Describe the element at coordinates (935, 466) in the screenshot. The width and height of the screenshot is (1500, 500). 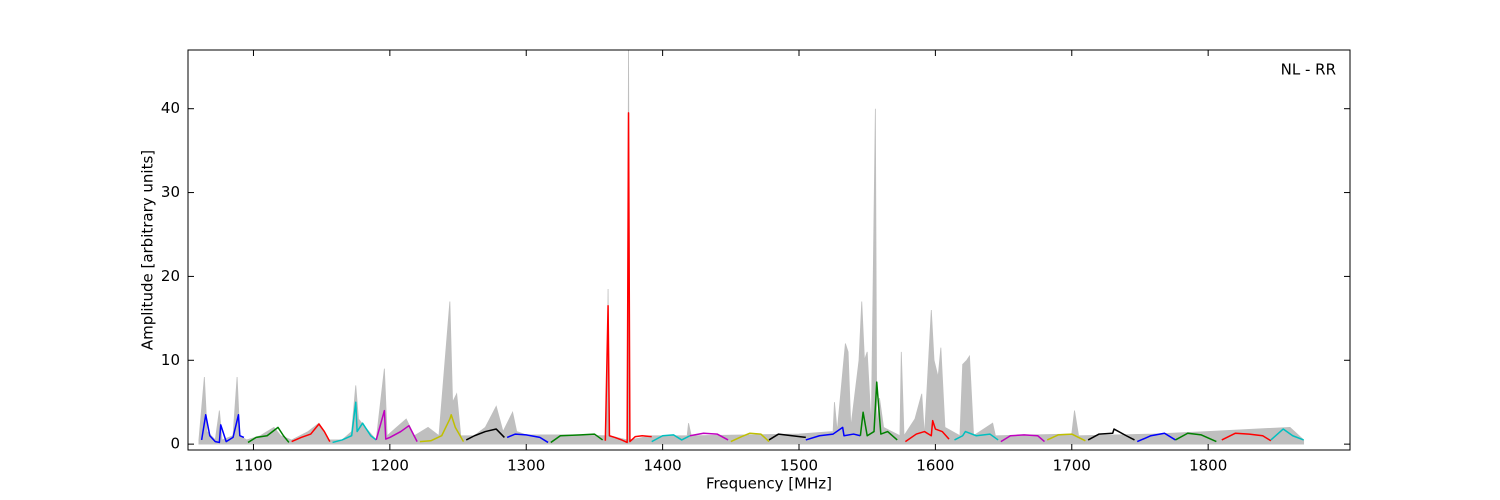
I see `x-tick-label: 1600` at that location.